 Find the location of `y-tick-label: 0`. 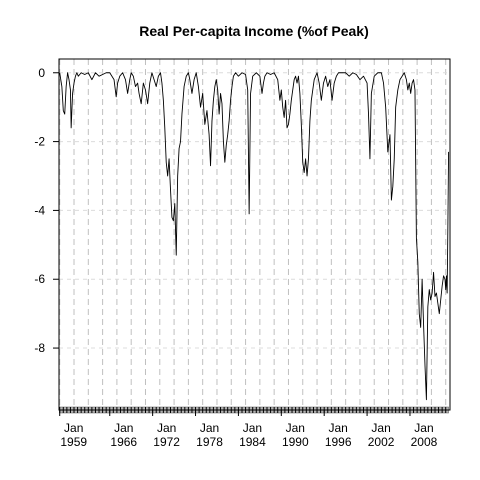

y-tick-label: 0 is located at coordinates (41, 73).